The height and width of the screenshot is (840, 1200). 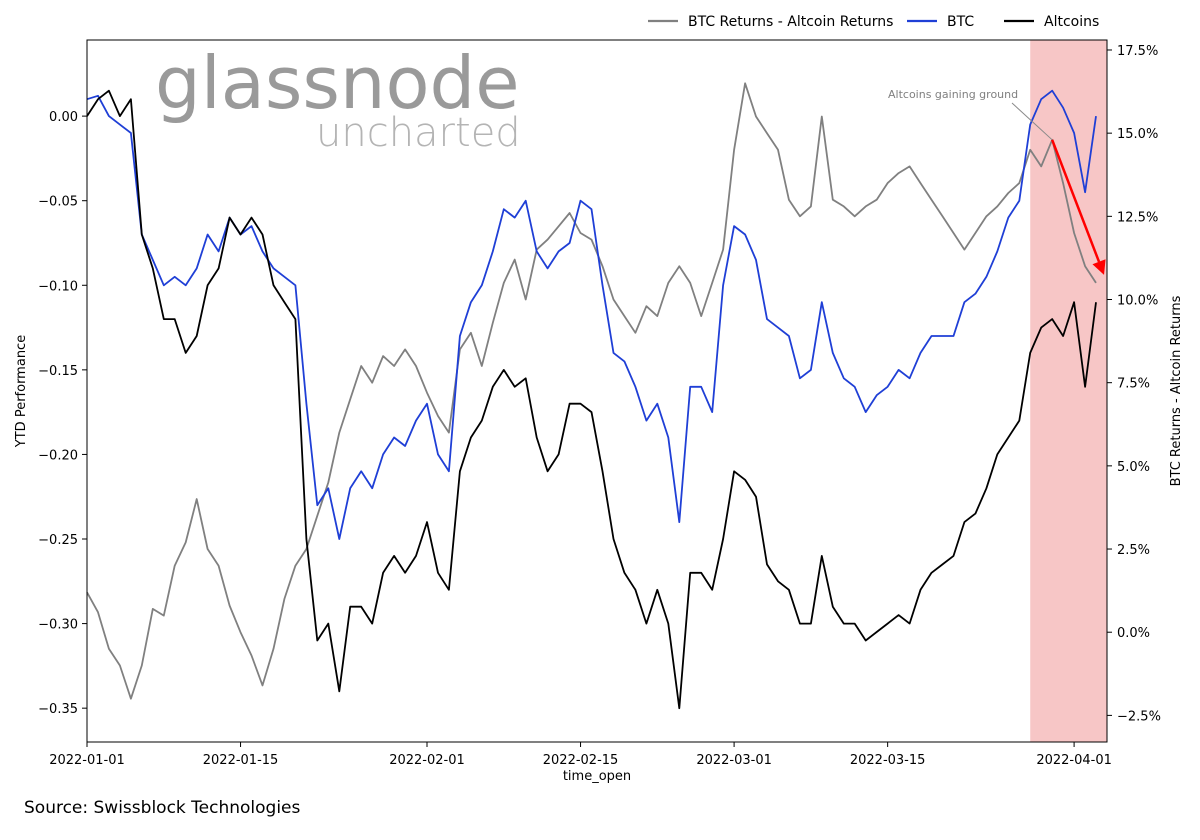 What do you see at coordinates (58, 371) in the screenshot?
I see `left-tick-label: −0.15` at bounding box center [58, 371].